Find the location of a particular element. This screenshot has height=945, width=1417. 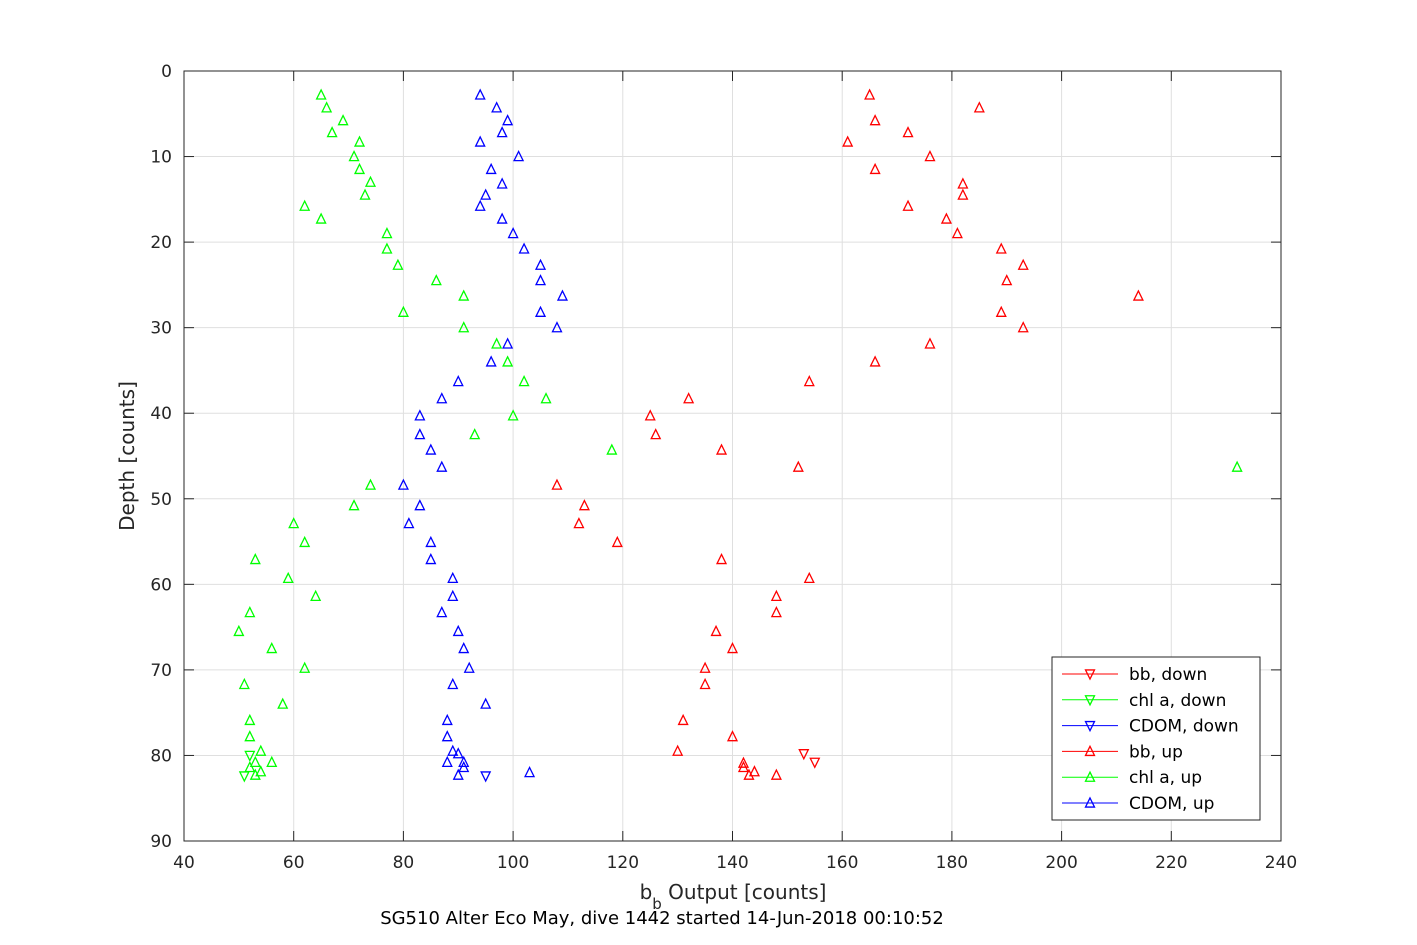

y-tick-label: 40 is located at coordinates (161, 414).